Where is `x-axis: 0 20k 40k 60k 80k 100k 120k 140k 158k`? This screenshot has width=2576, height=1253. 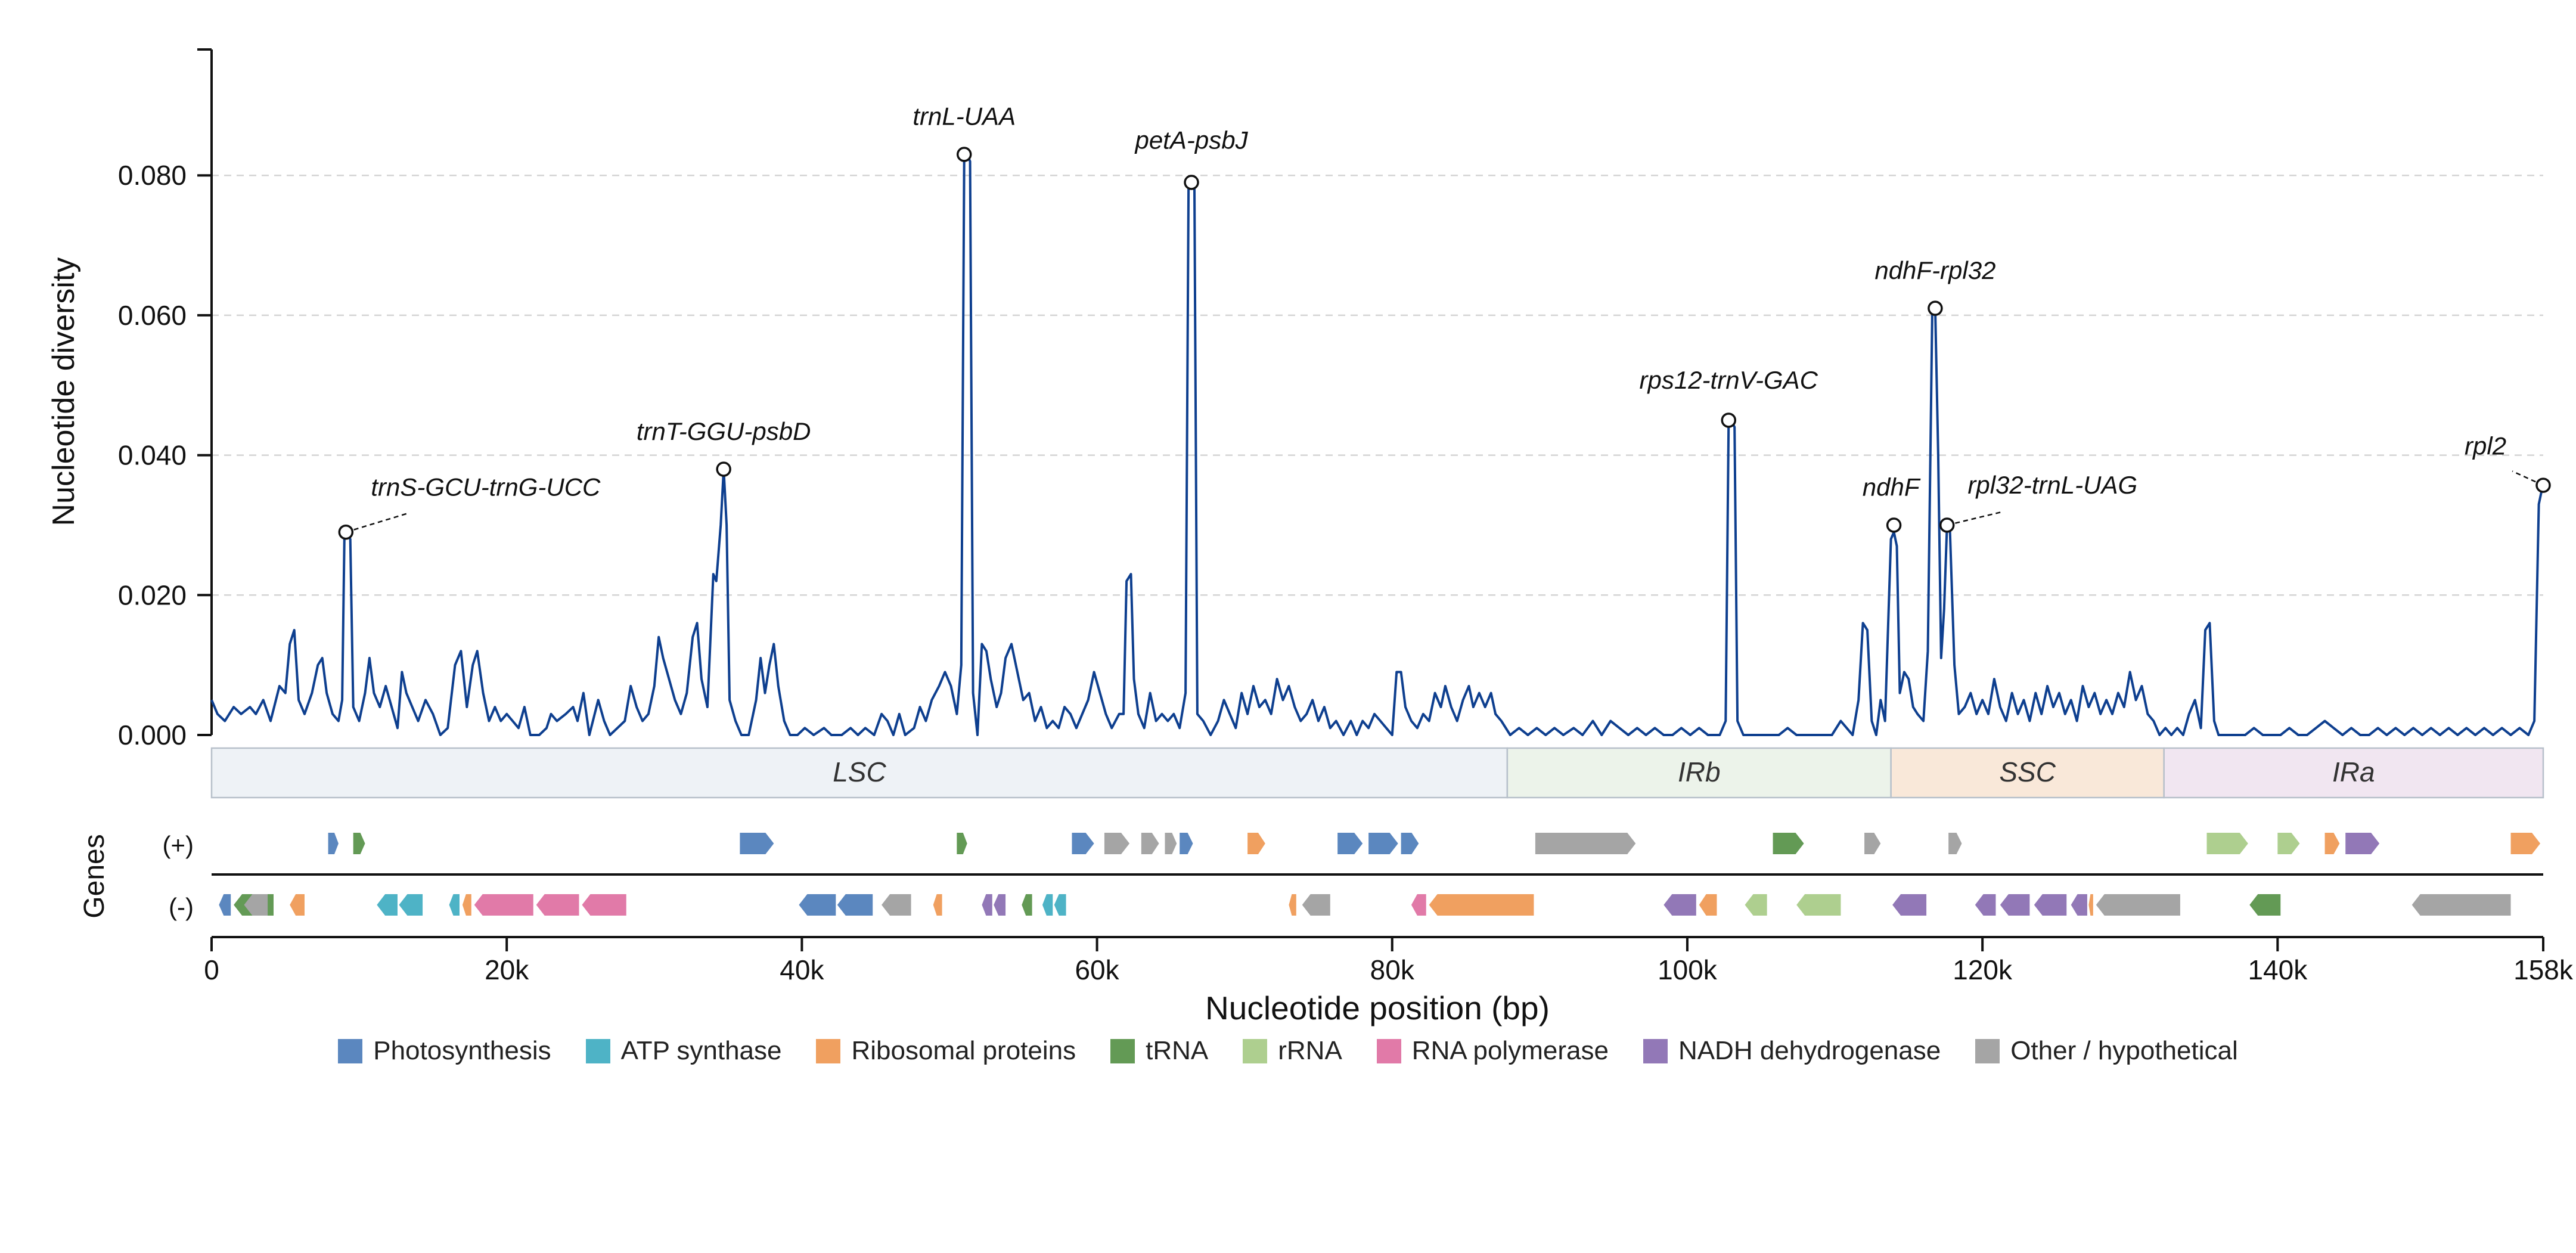 x-axis: 0 20k 40k 60k 80k 100k 120k 140k 158k is located at coordinates (1389, 960).